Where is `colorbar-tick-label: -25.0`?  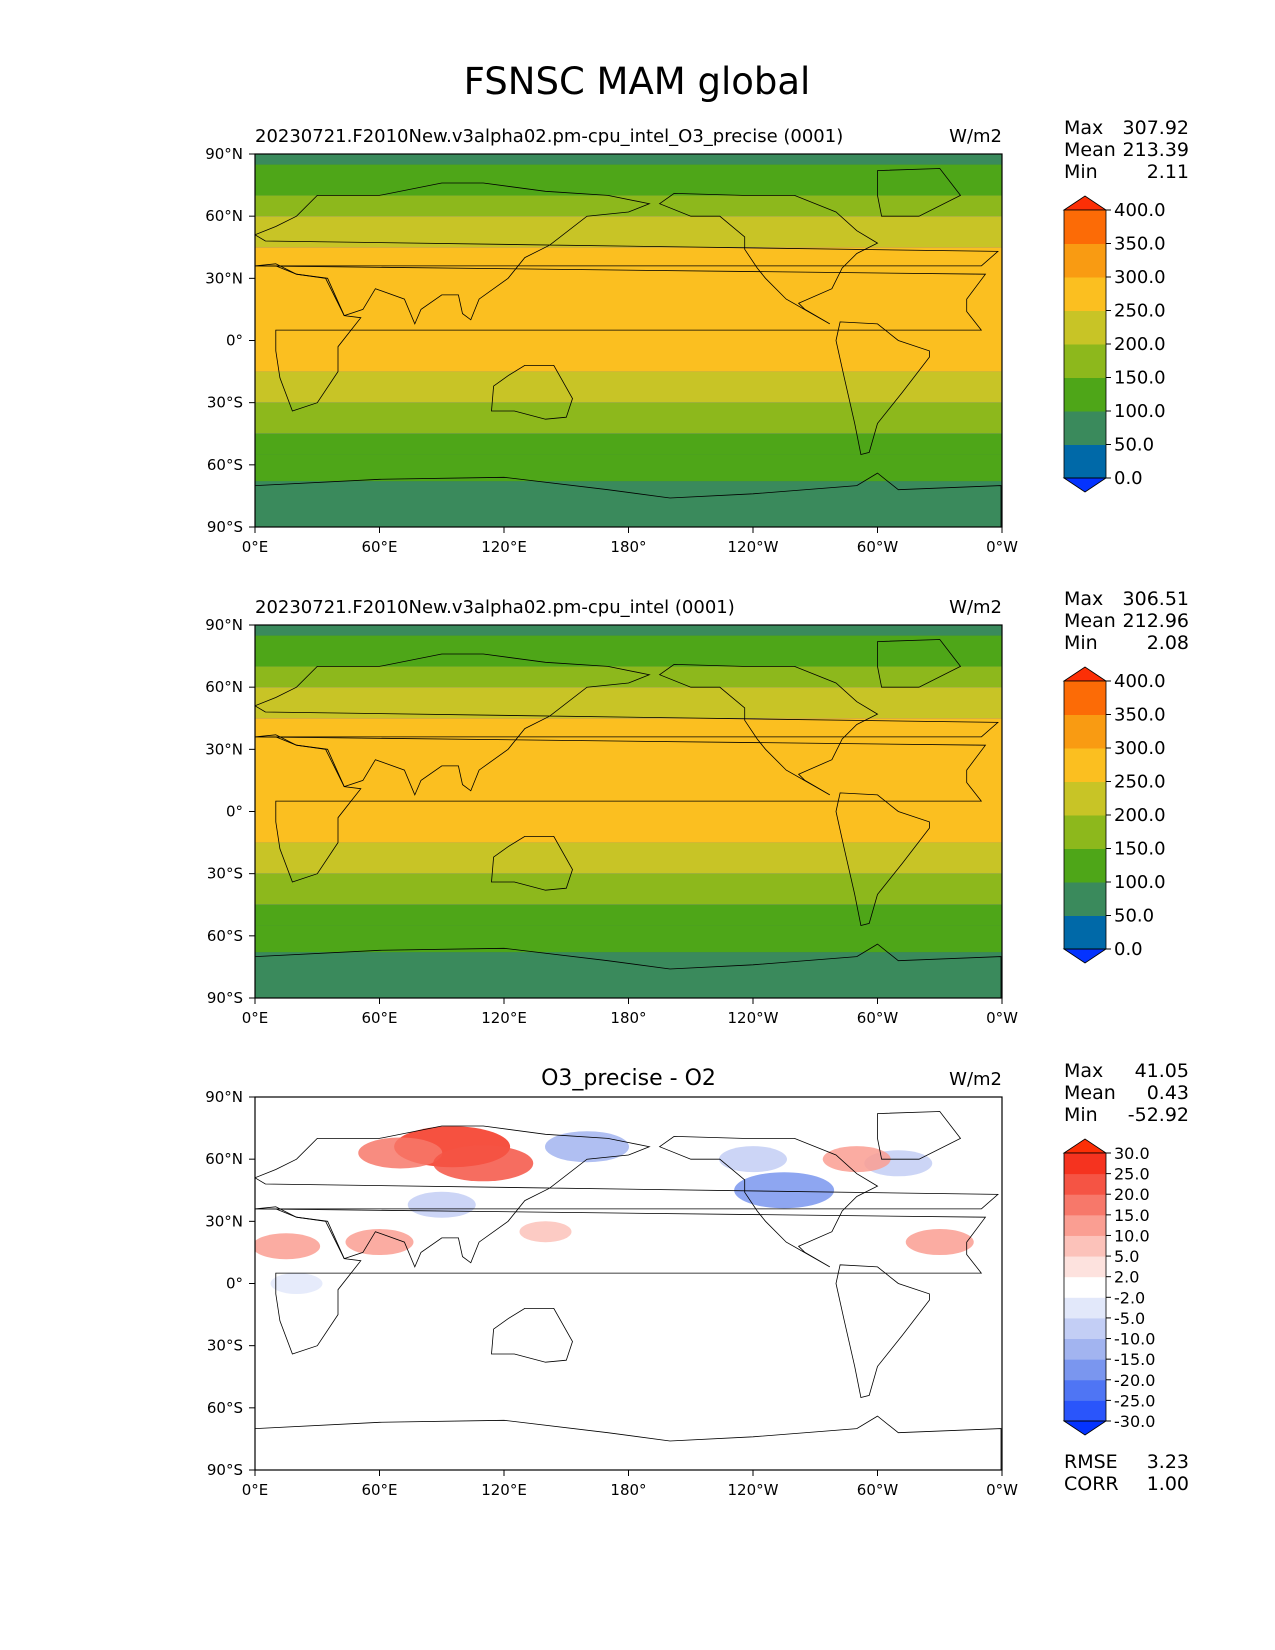 colorbar-tick-label: -25.0 is located at coordinates (1134, 1400).